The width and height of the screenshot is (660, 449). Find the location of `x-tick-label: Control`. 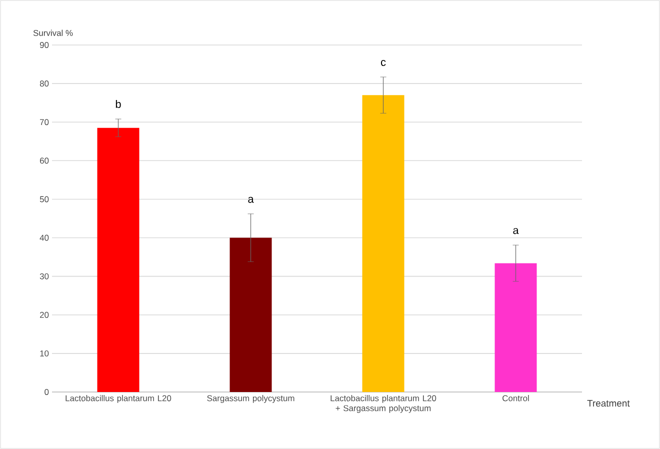

x-tick-label: Control is located at coordinates (515, 398).